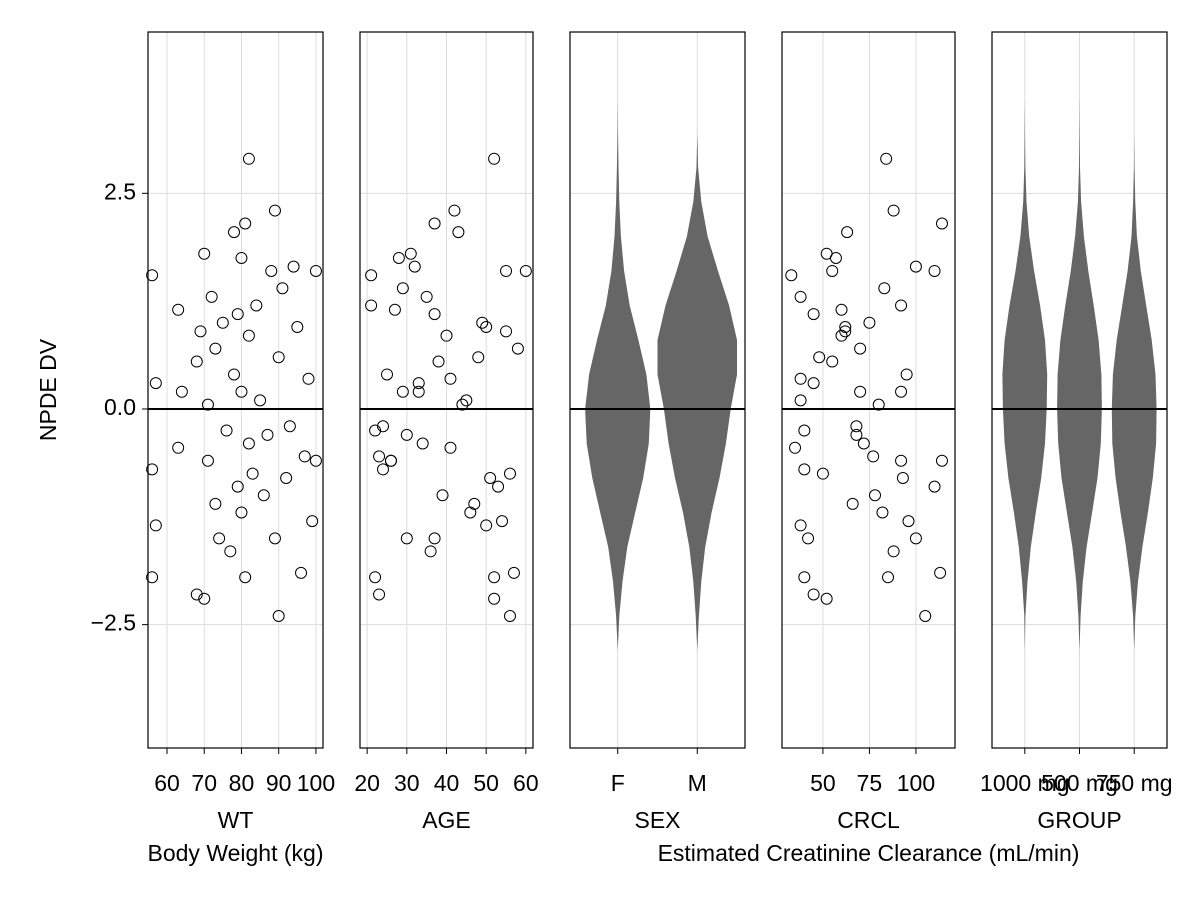 The height and width of the screenshot is (900, 1200). I want to click on x-tick-label: 20, so click(367, 783).